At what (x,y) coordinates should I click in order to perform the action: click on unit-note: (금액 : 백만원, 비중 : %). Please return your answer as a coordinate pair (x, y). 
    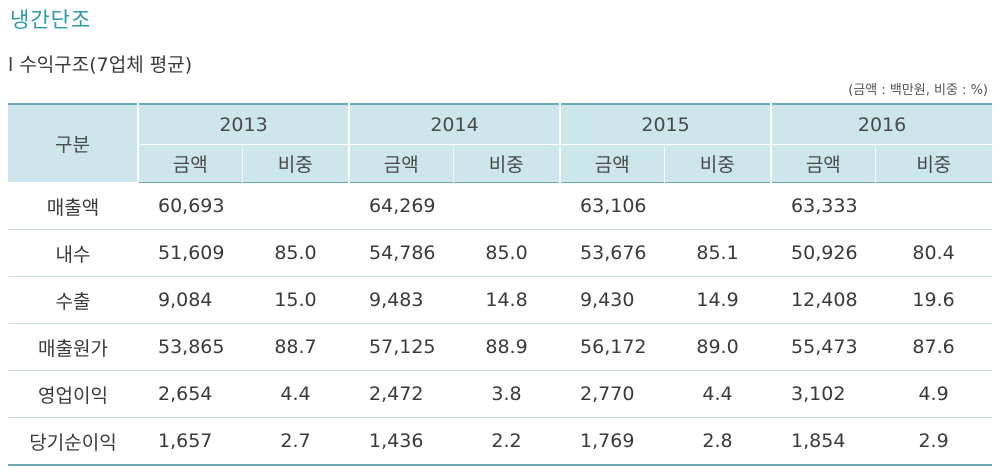
    Looking at the image, I should click on (918, 90).